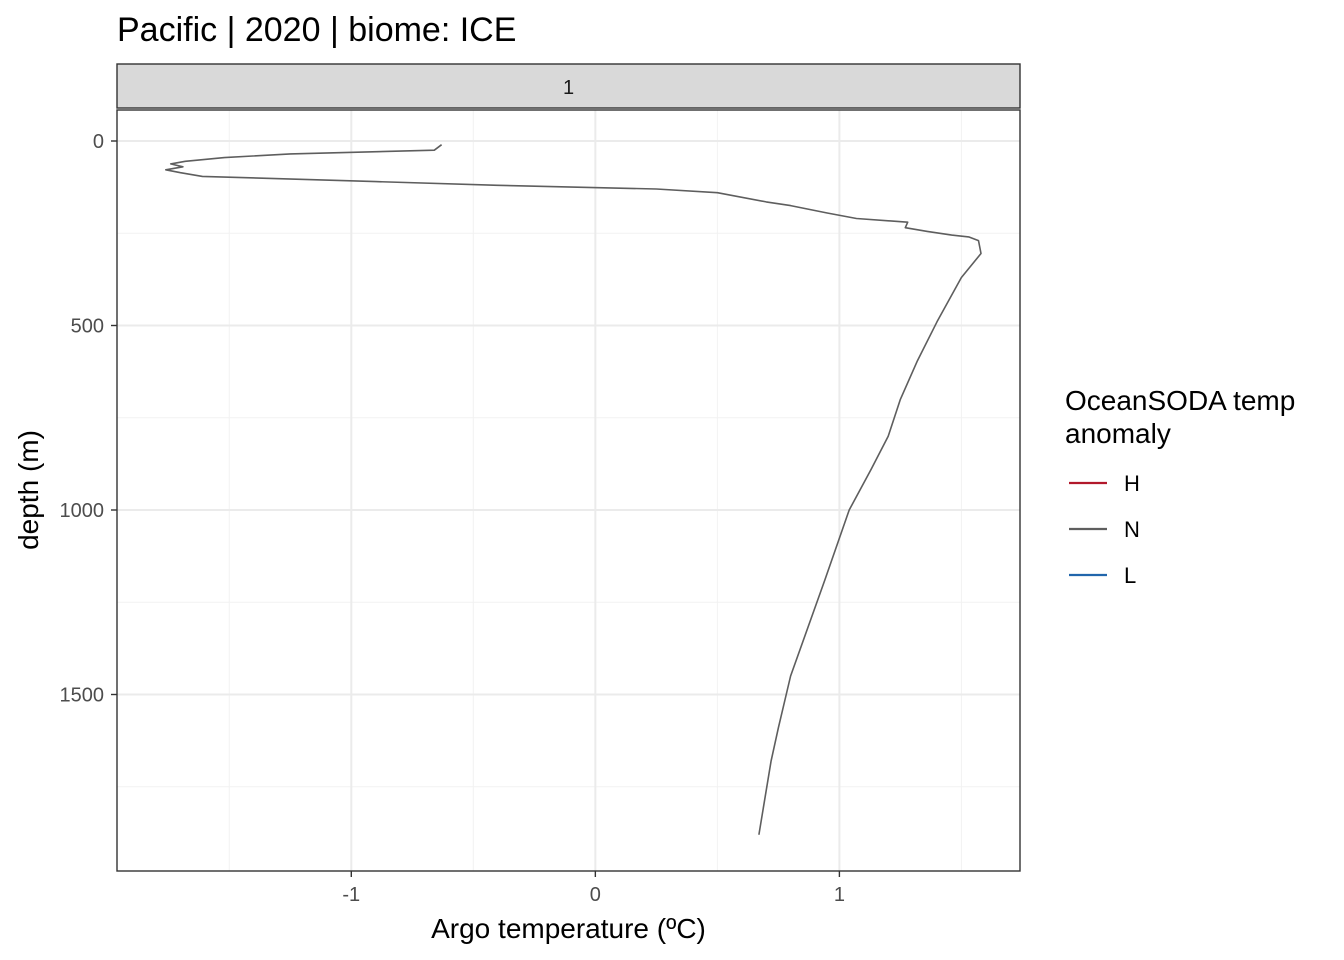  I want to click on x-tick-label-0: -1, so click(351, 895).